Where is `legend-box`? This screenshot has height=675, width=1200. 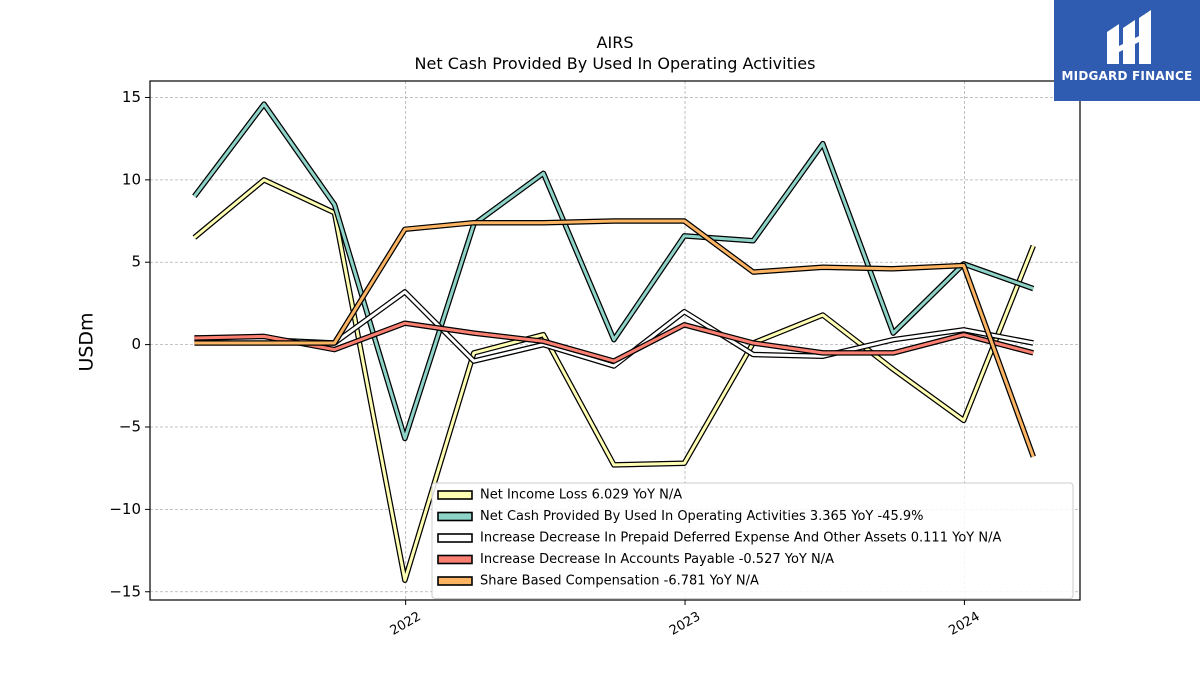 legend-box is located at coordinates (752, 540).